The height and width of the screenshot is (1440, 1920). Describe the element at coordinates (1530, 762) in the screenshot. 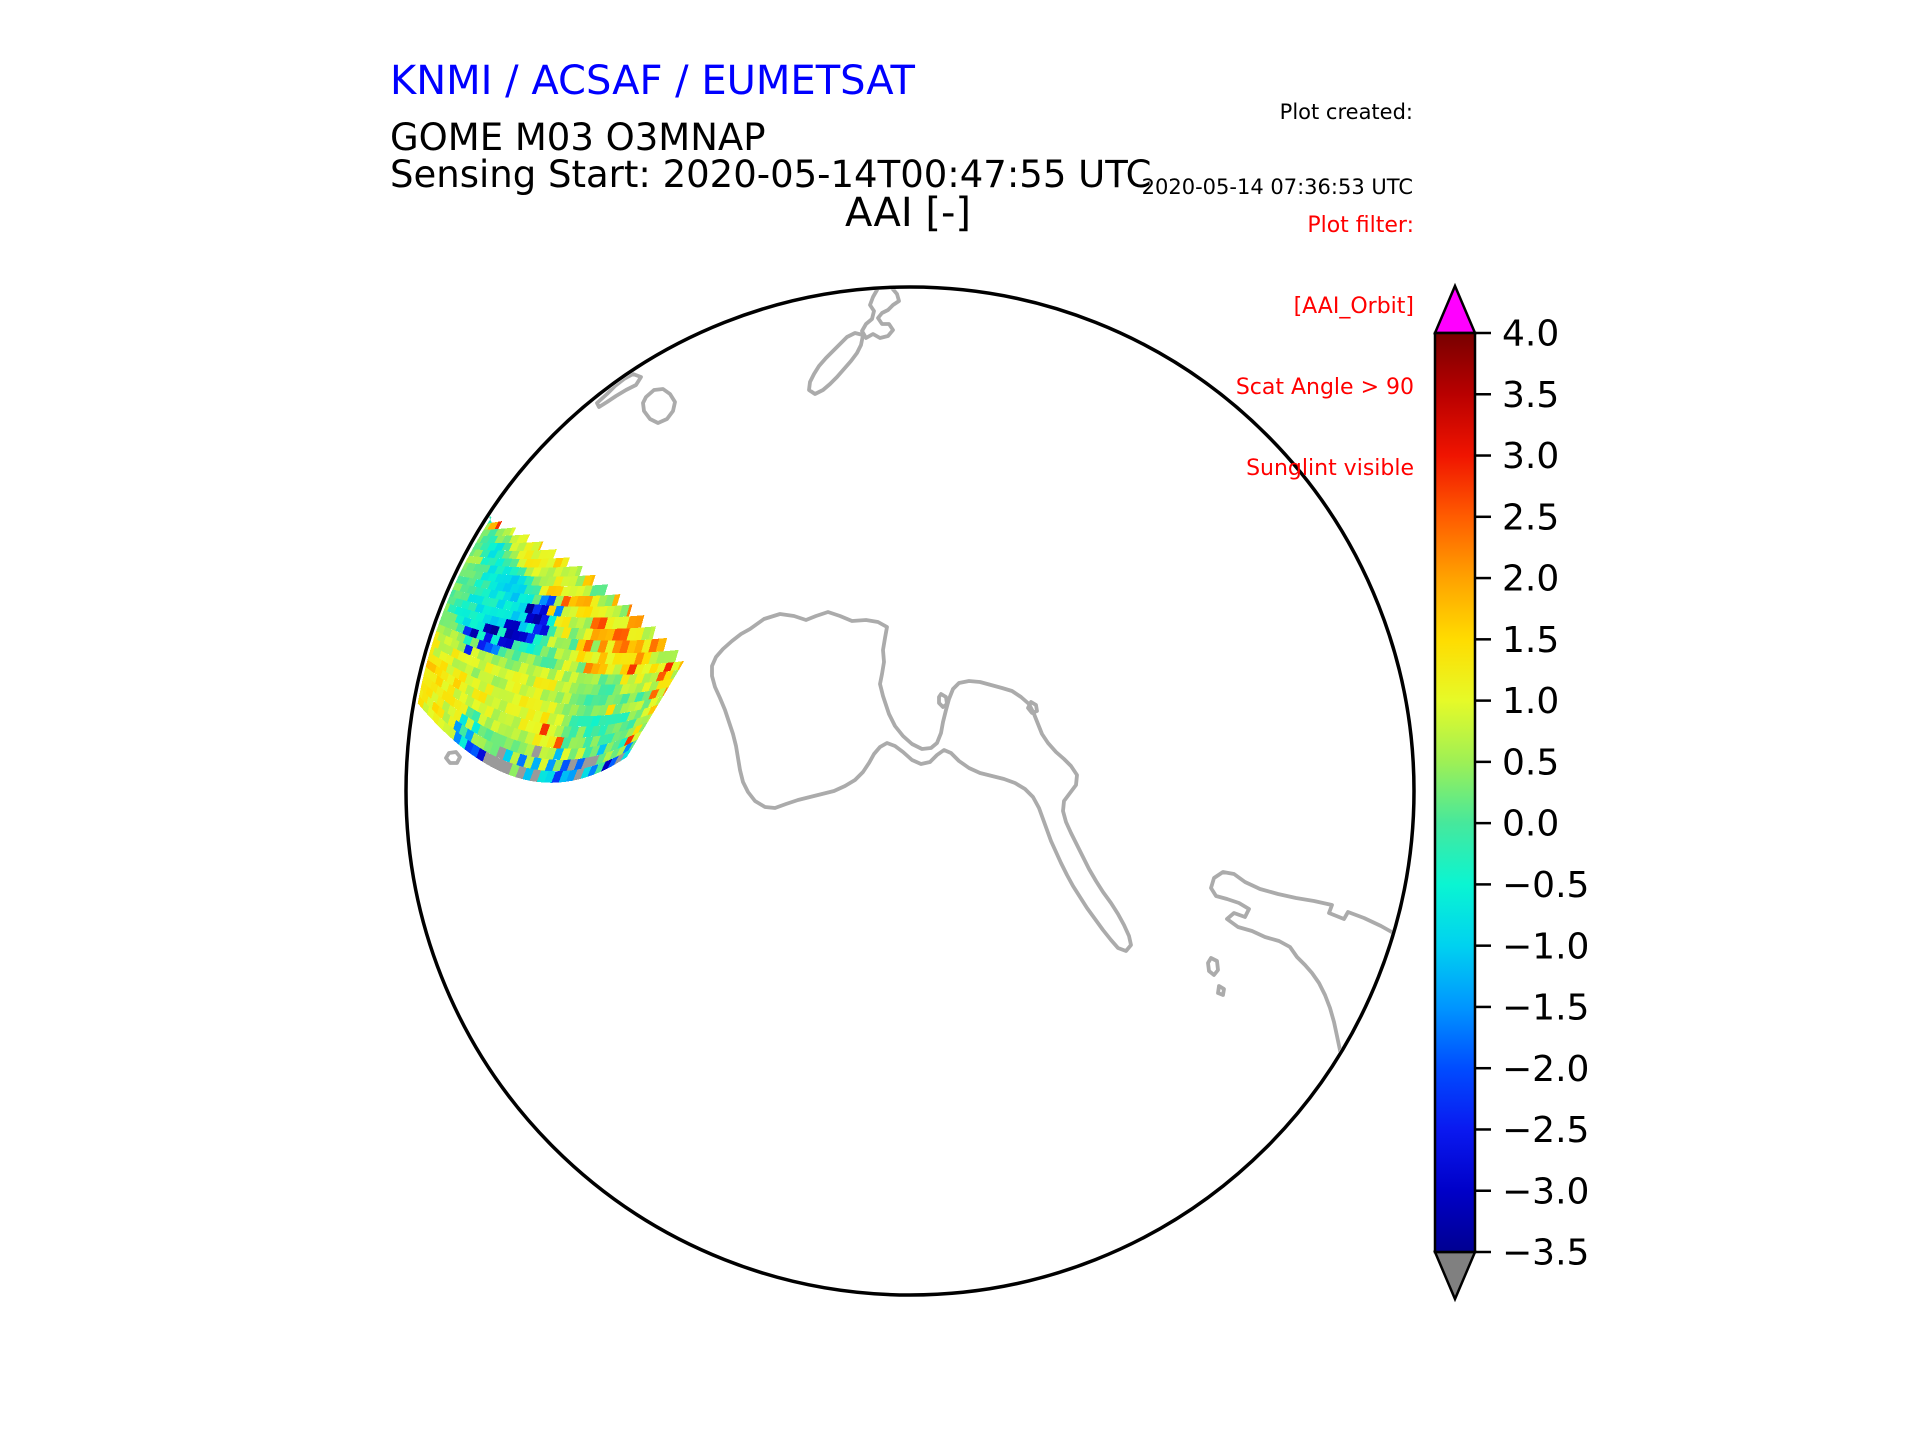

I see `colorbar-tick-label: 0.5` at that location.